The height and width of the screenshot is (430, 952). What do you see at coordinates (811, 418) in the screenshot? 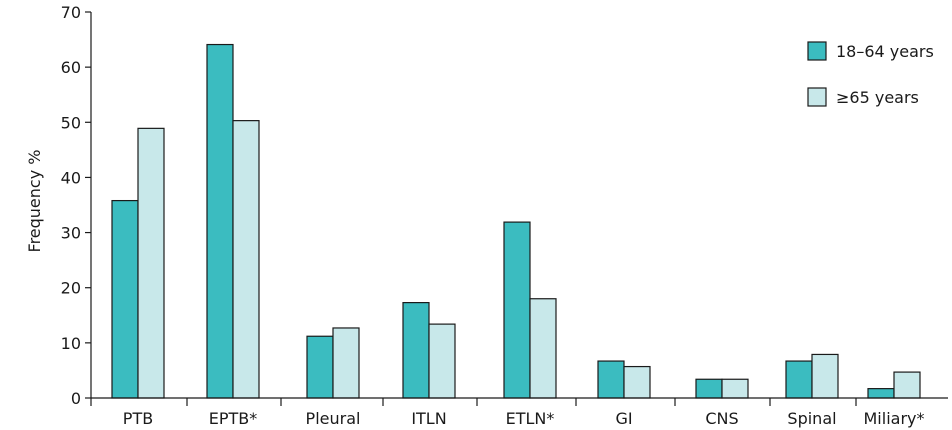
I see `x-tick-label: Spinal` at bounding box center [811, 418].